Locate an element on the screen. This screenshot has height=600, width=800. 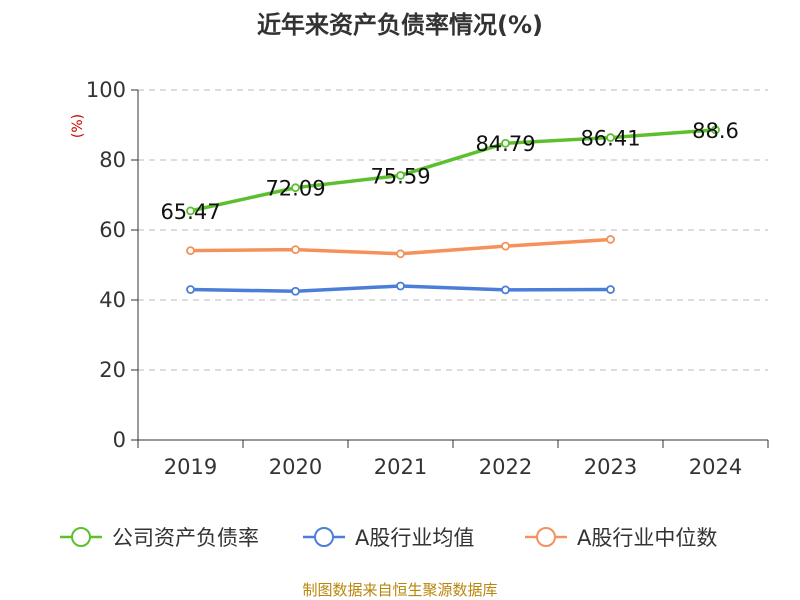
x-tick-label: 2019 is located at coordinates (190, 467).